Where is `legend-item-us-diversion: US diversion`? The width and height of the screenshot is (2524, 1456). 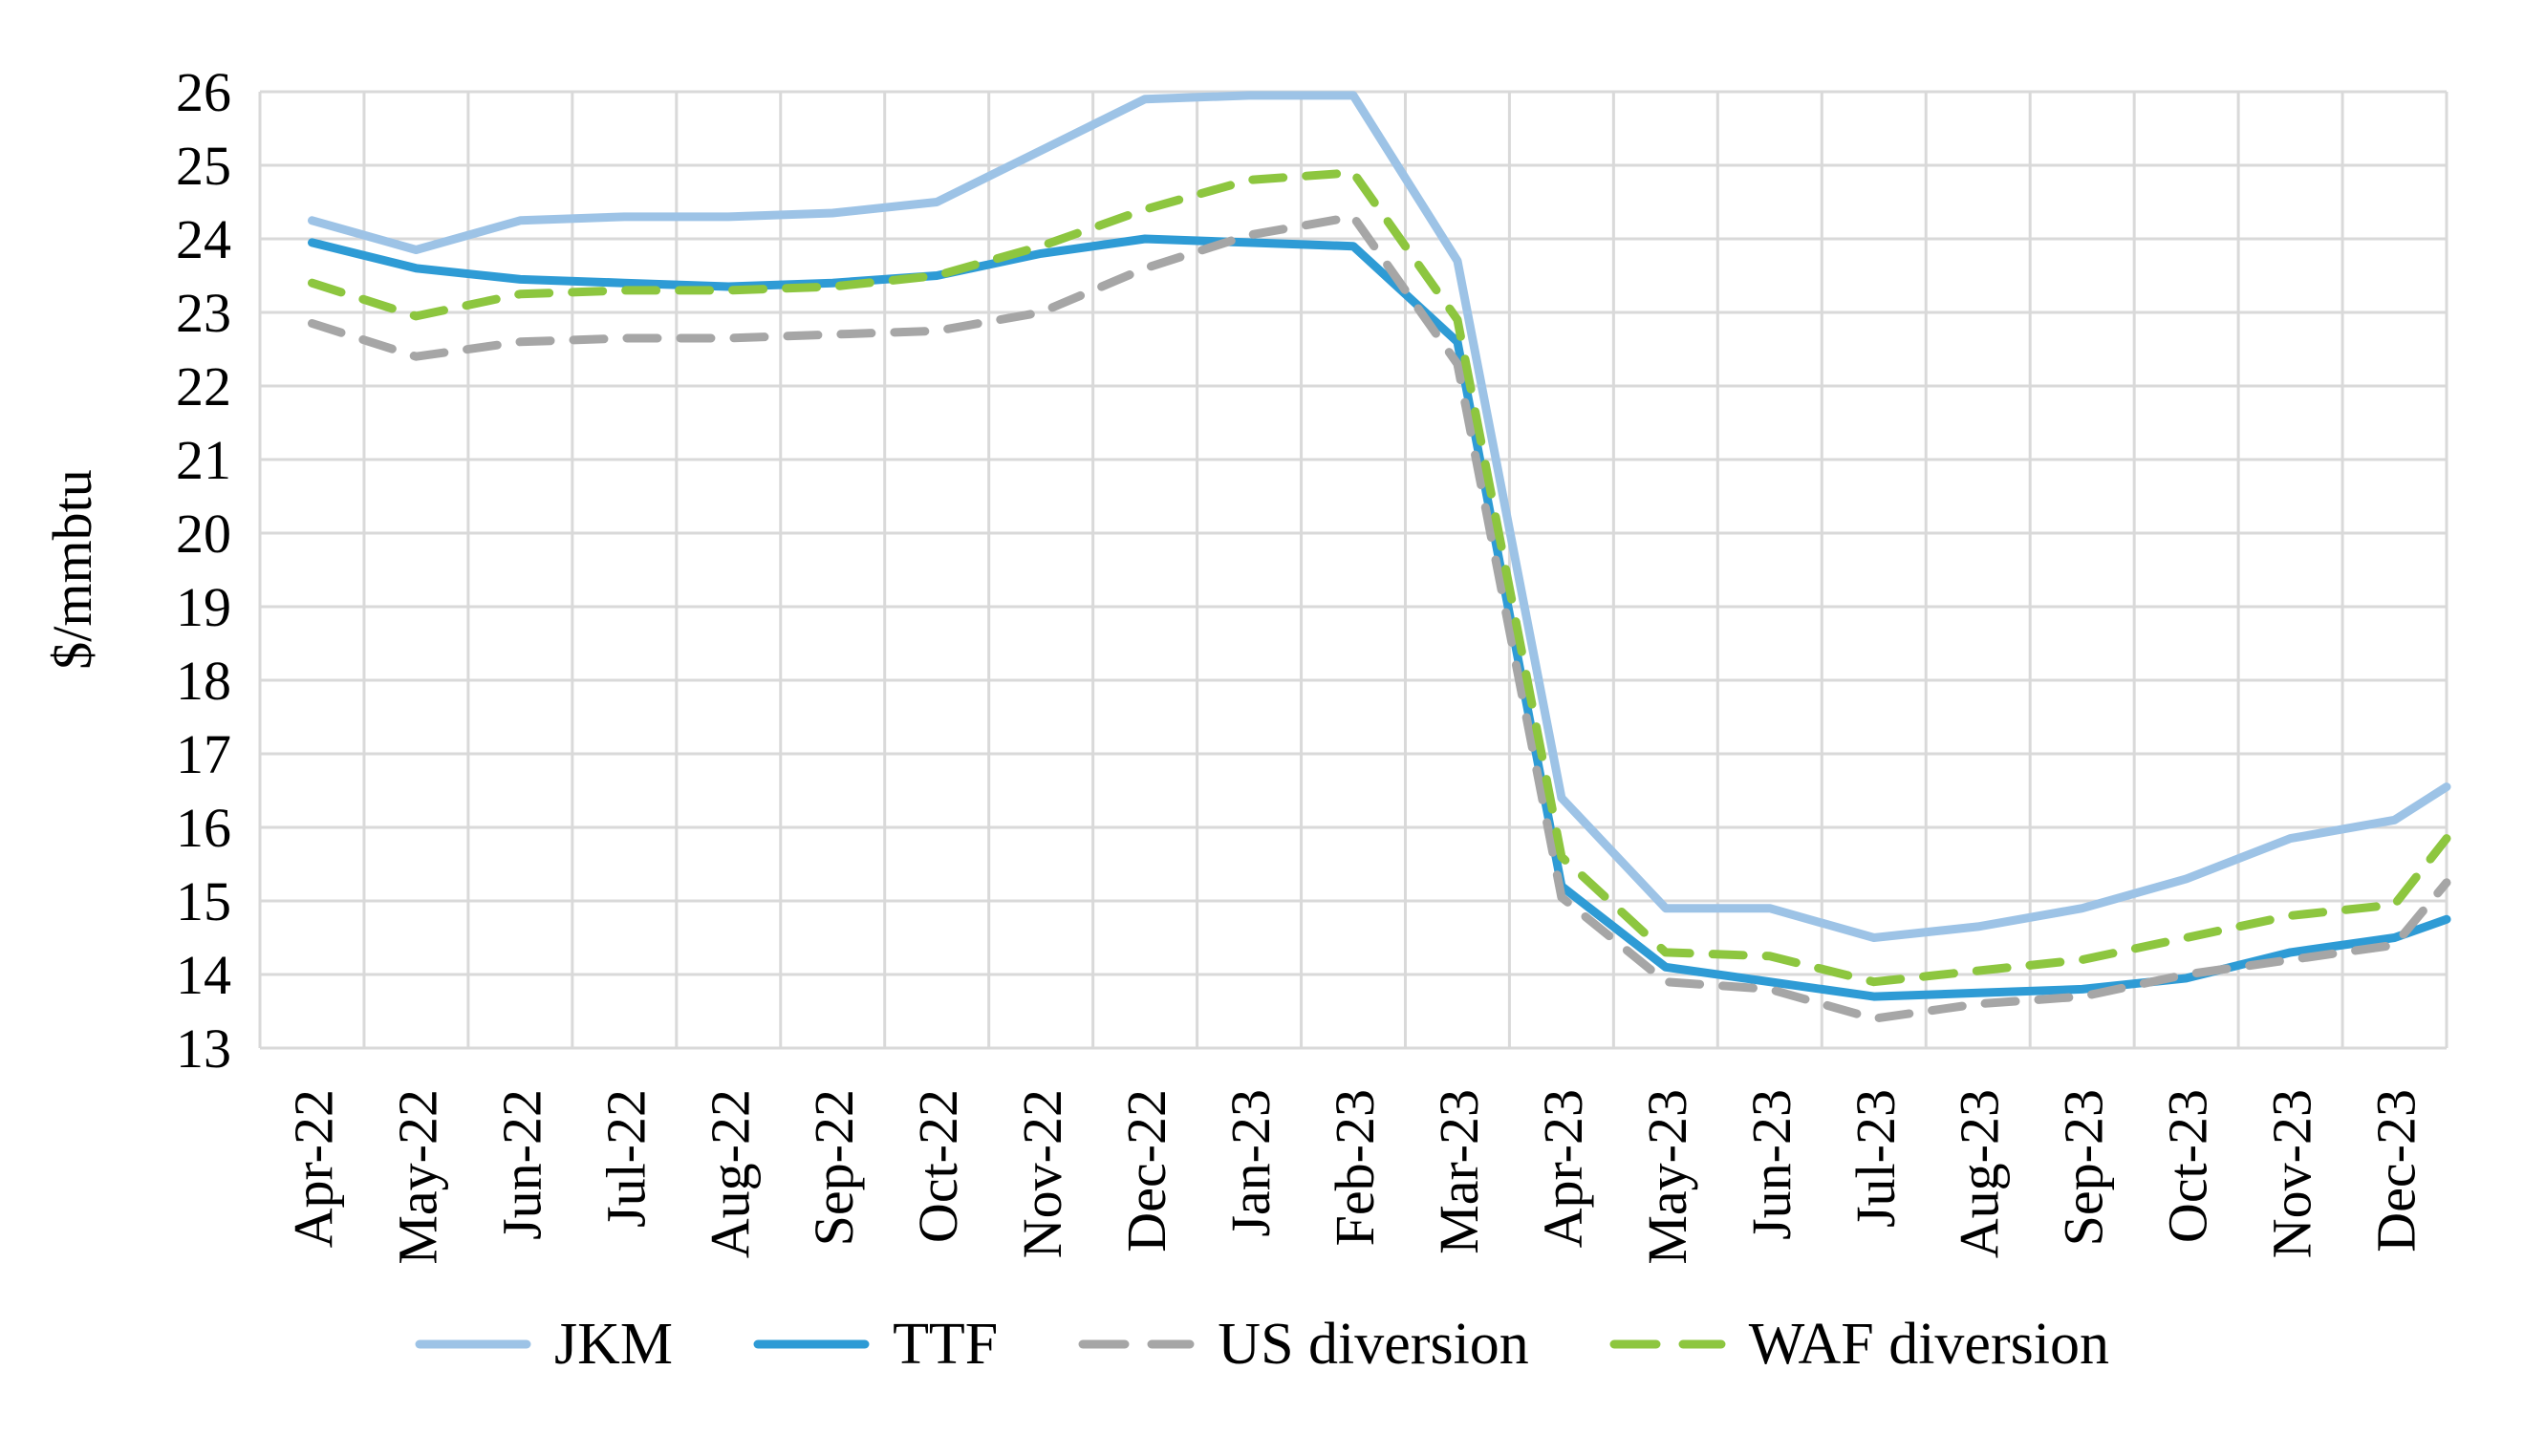
legend-item-us-diversion: US diversion is located at coordinates (1303, 1345).